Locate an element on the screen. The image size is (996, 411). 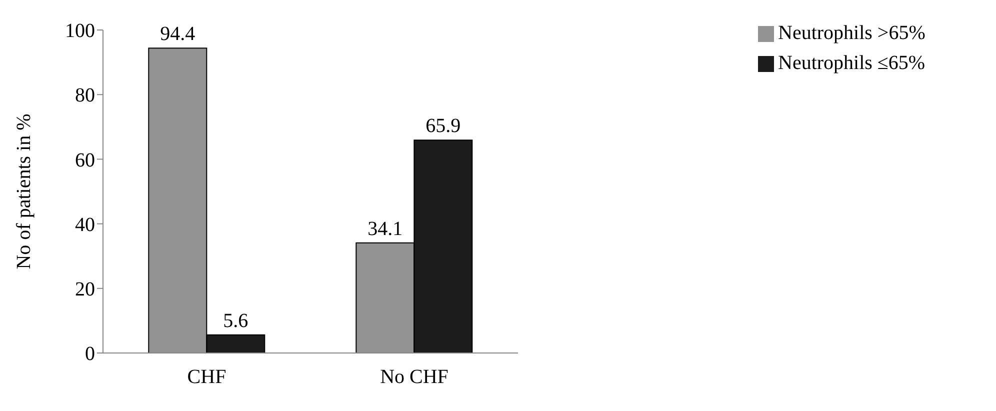
data-label: 65.9 is located at coordinates (443, 126).